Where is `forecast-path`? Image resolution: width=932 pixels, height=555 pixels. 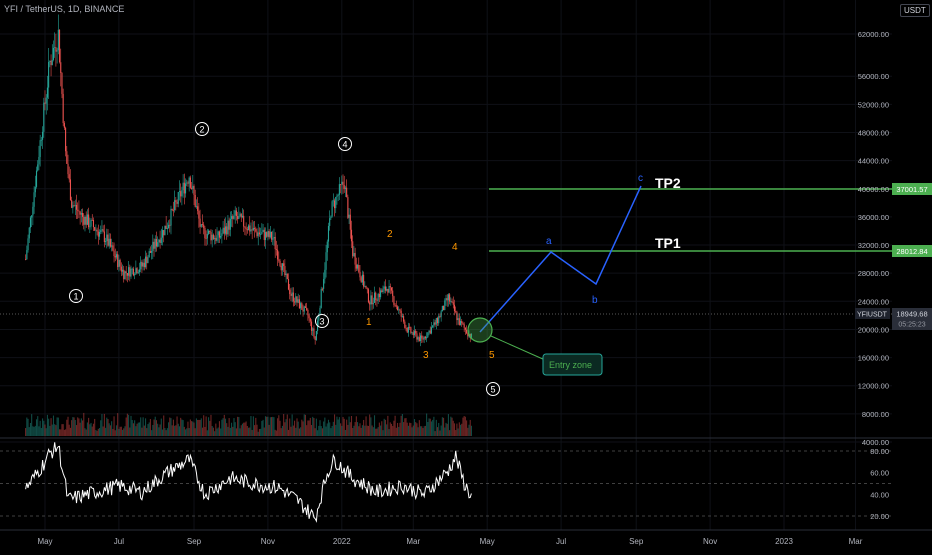 forecast-path is located at coordinates (560, 259).